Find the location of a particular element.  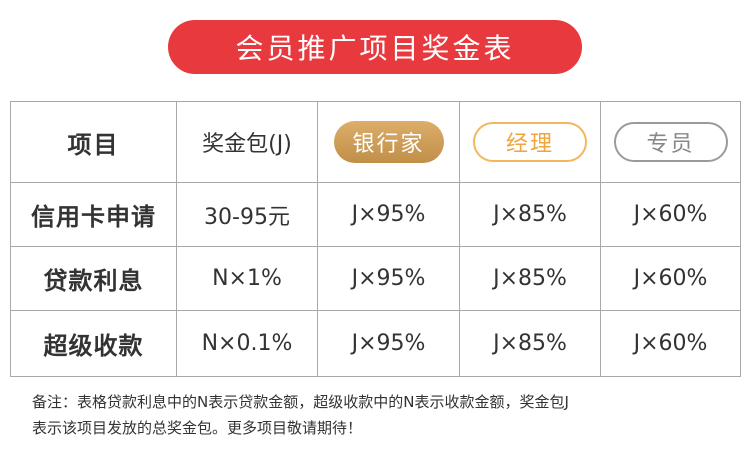

header-tier-manager-cell: 经理 is located at coordinates (530, 142).